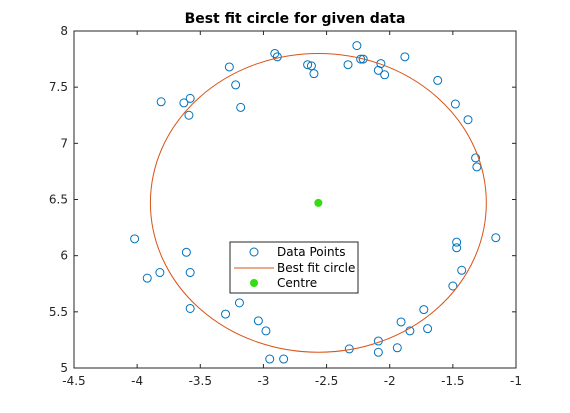  I want to click on chart-title: Best fit circle for given data, so click(295, 19).